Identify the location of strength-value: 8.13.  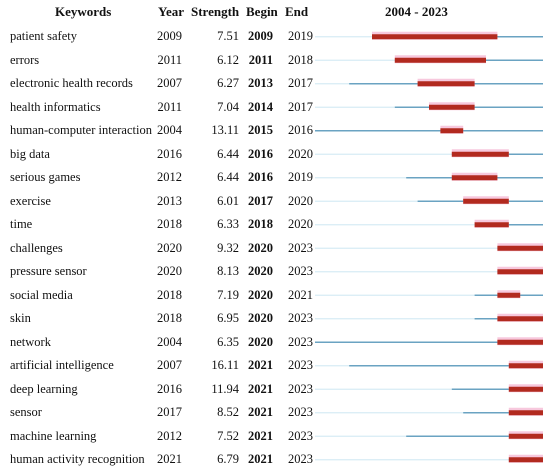
(228, 271).